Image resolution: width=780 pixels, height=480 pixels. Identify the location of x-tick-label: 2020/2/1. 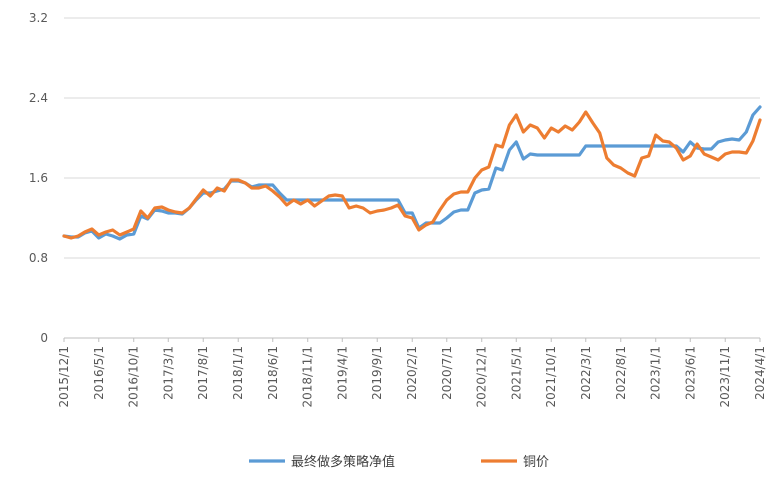
(412, 373).